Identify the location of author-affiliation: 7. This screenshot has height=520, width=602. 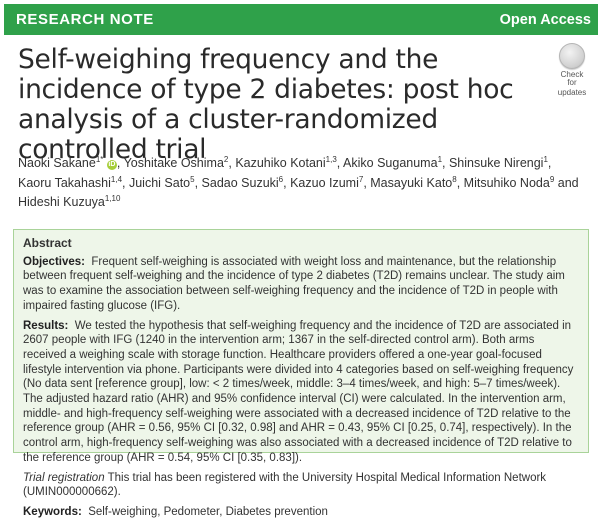
(361, 179).